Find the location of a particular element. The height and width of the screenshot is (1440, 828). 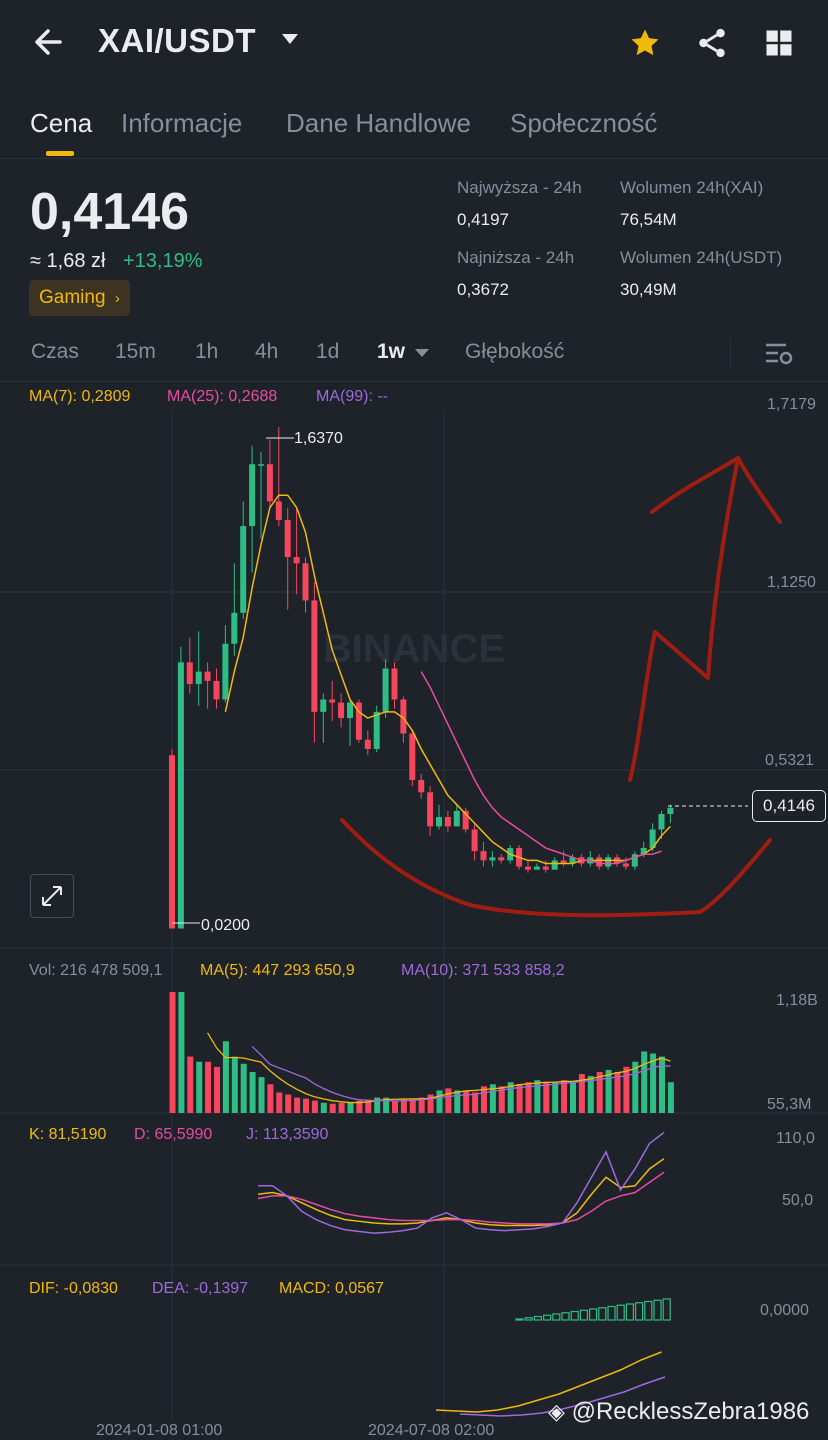

ma25-line is located at coordinates (541, 768).